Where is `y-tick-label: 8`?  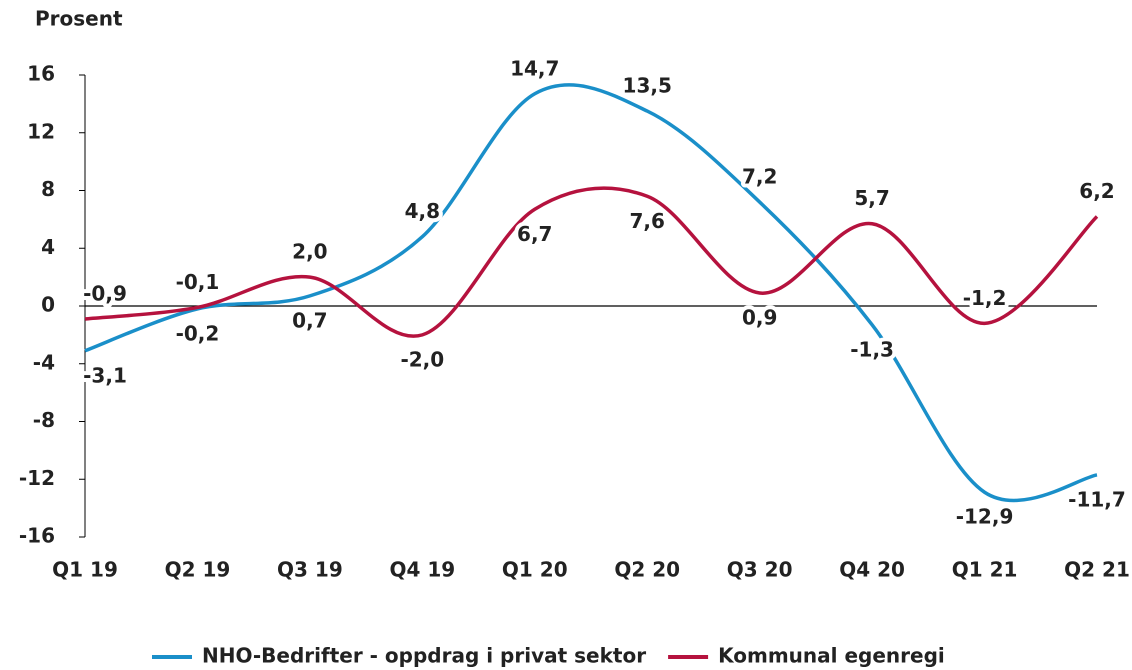 y-tick-label: 8 is located at coordinates (48, 189).